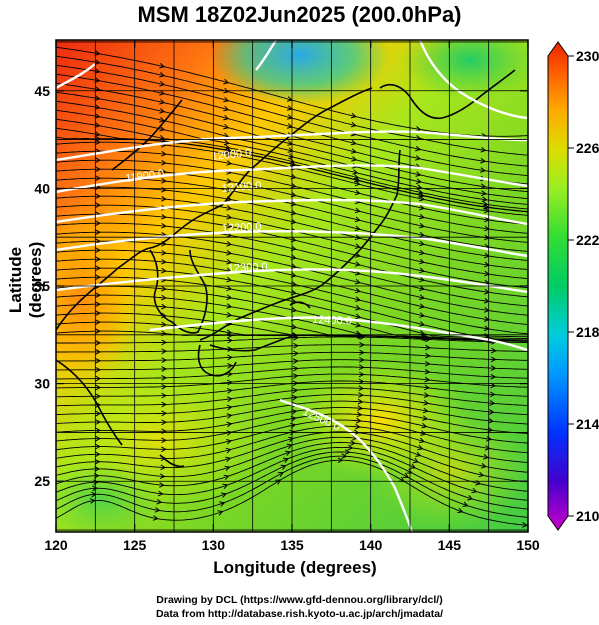 The height and width of the screenshot is (625, 599). I want to click on y-tick-label: 45, so click(42, 91).